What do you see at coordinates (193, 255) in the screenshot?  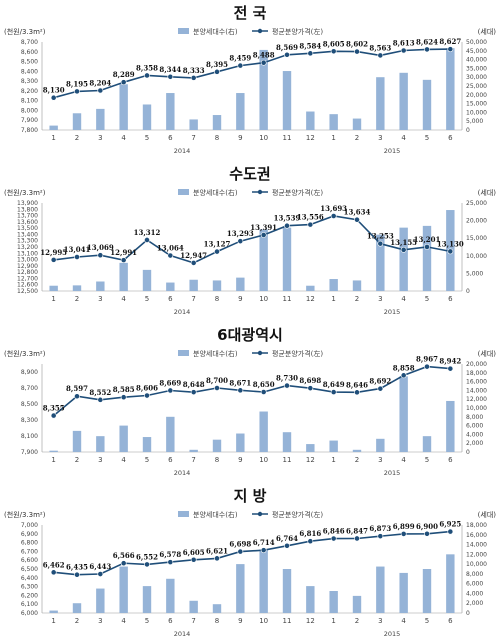 I see `data-label: 12,947` at bounding box center [193, 255].